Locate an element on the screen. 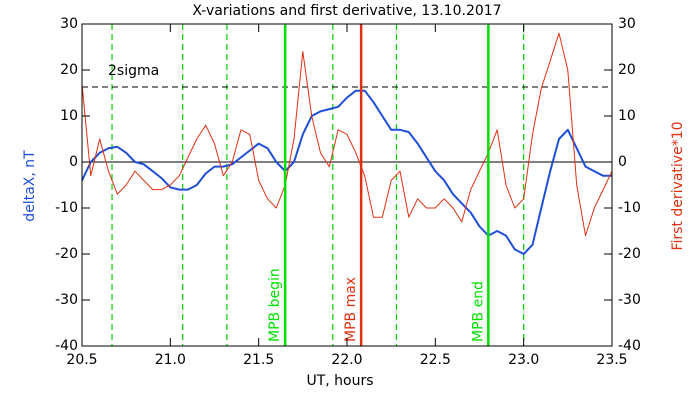 The width and height of the screenshot is (700, 400). y-tick-label: -40 is located at coordinates (66, 346).